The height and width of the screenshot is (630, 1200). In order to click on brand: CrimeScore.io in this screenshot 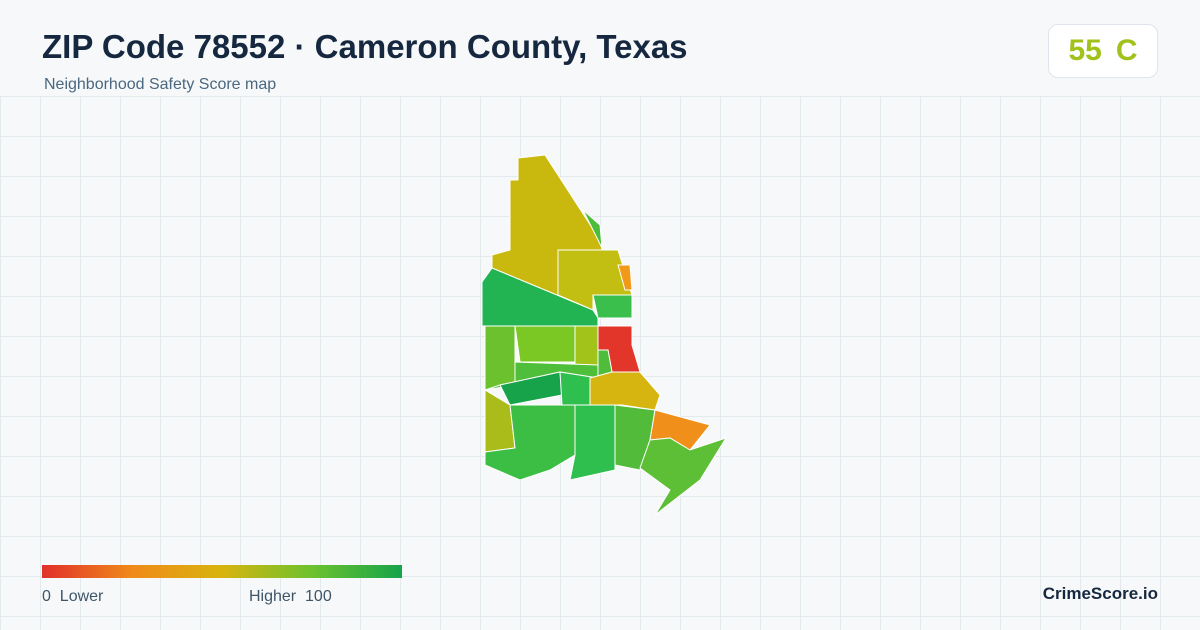, I will do `click(1100, 593)`.